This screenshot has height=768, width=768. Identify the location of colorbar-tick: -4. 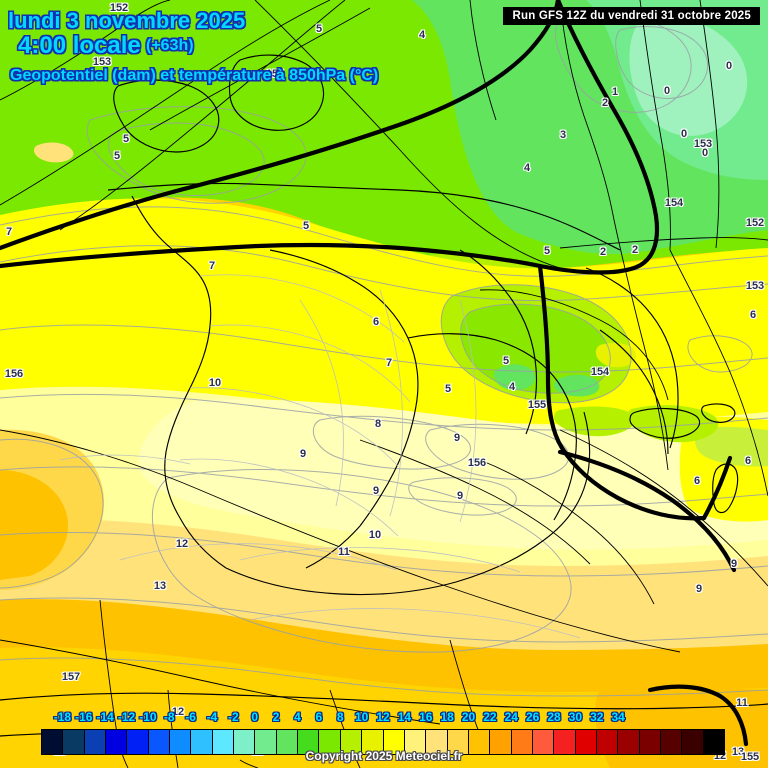
(212, 717).